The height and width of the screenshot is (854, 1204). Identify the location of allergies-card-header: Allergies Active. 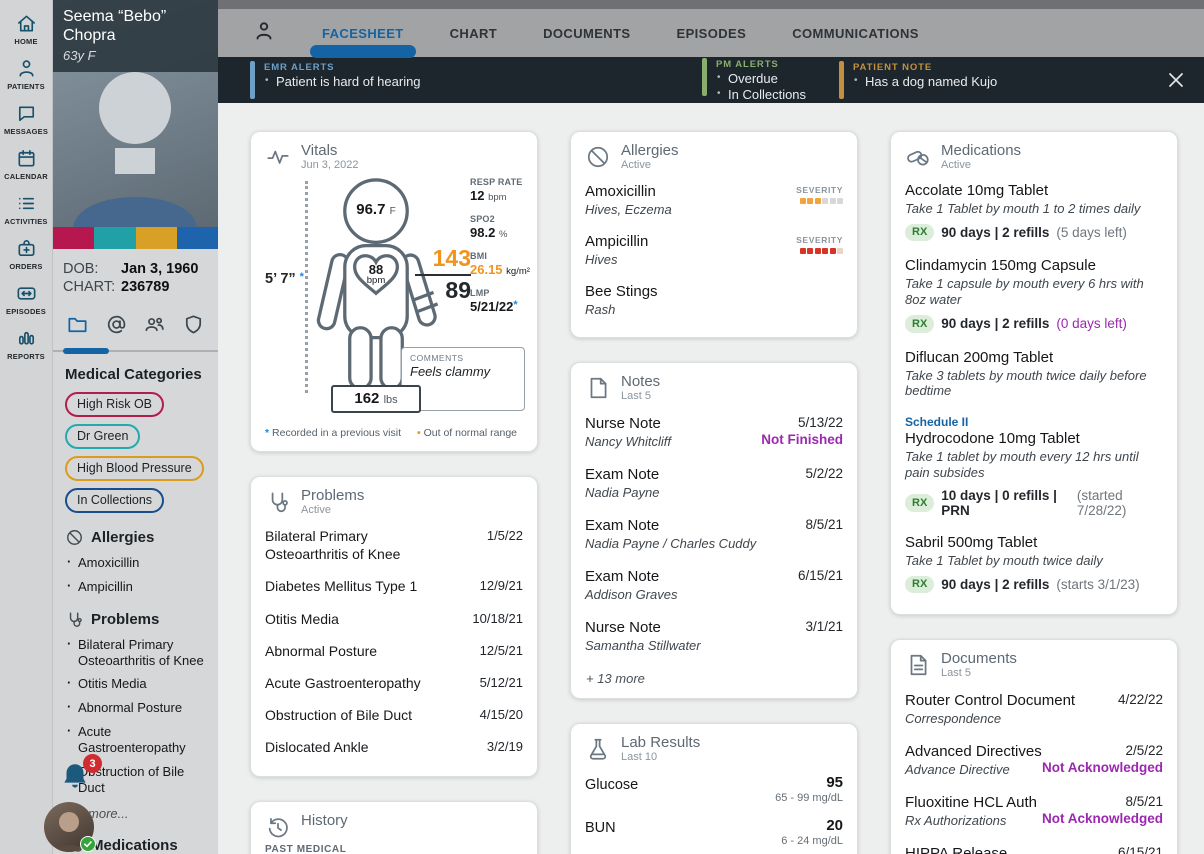
(714, 156).